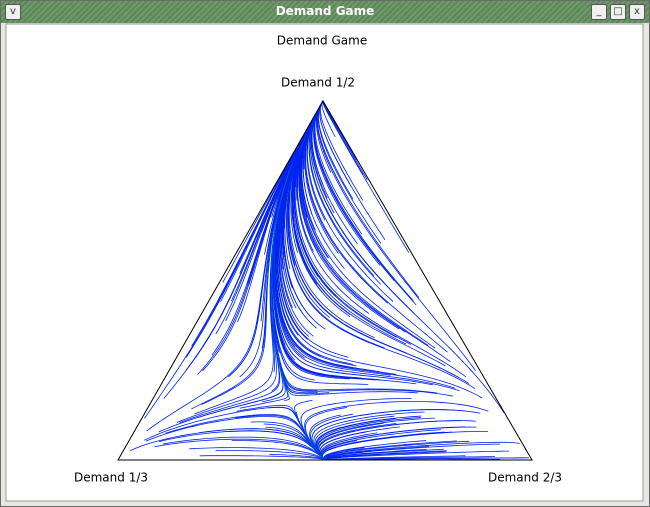 This screenshot has height=507, width=650. Describe the element at coordinates (13, 12) in the screenshot. I see `menu-button: v` at that location.